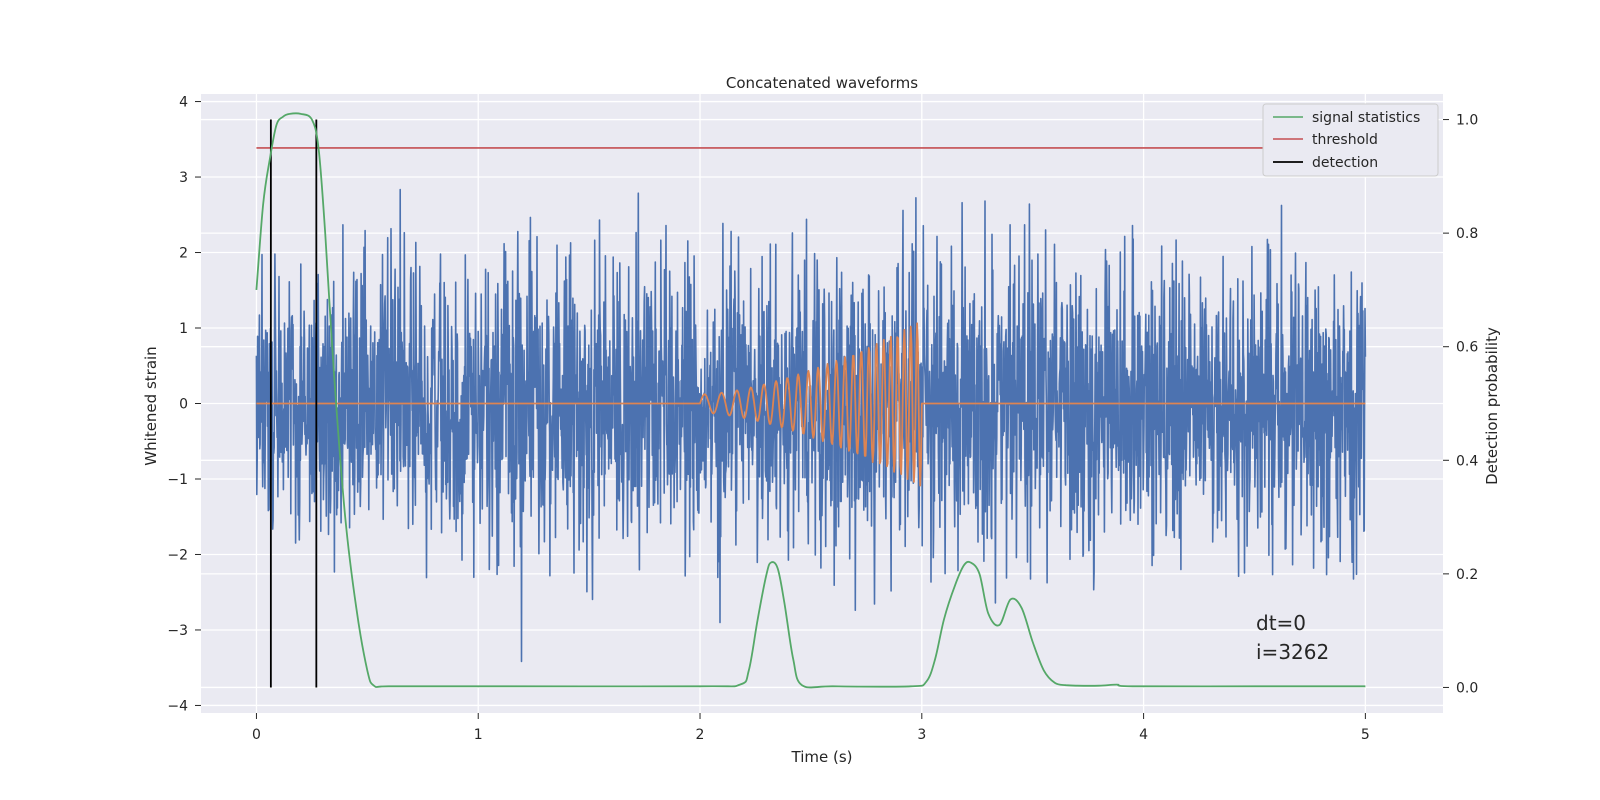 The image size is (1600, 800). What do you see at coordinates (1467, 461) in the screenshot?
I see `y2-tick-label: 0.4` at bounding box center [1467, 461].